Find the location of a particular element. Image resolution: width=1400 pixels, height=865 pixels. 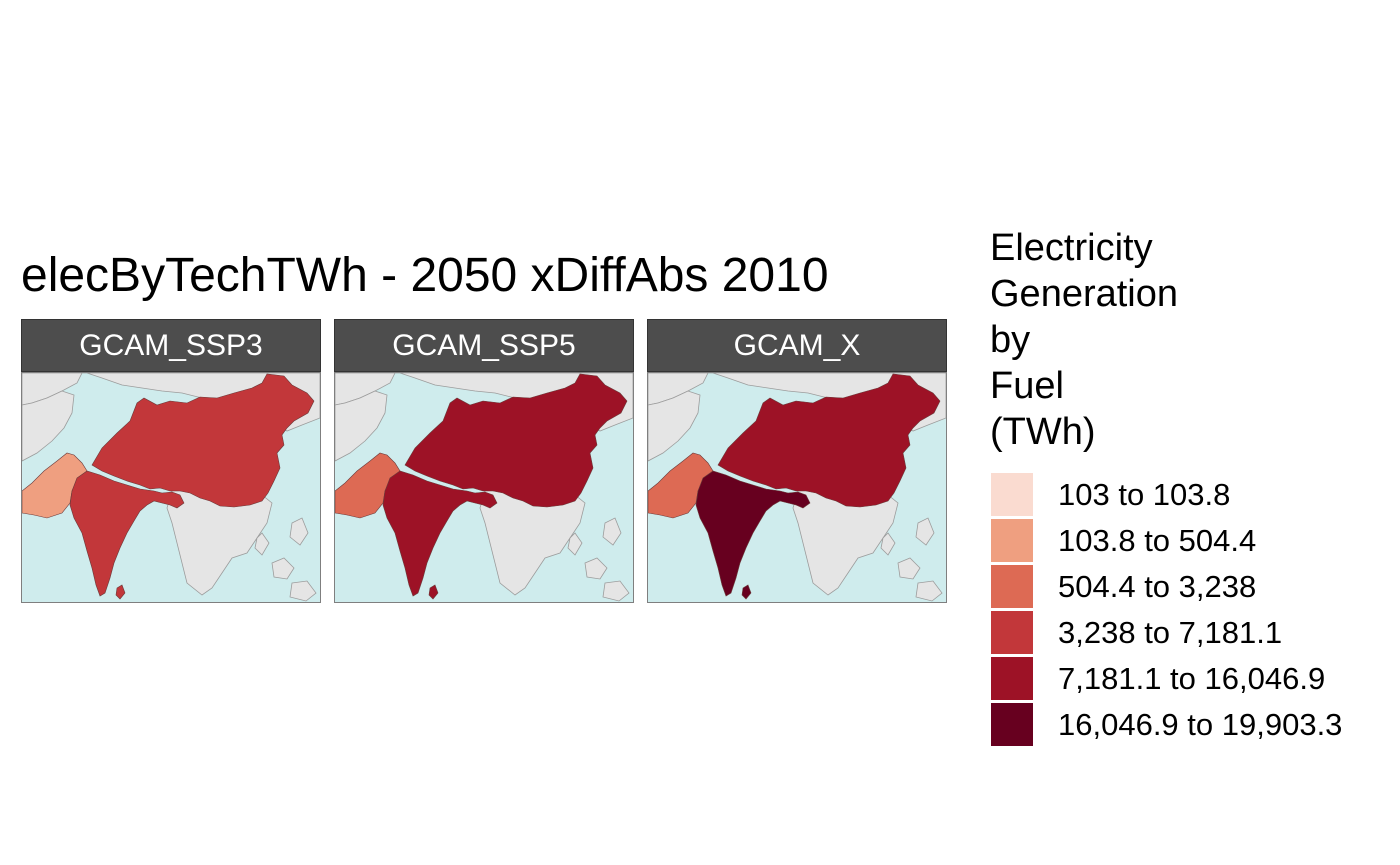

facet-strip-label: GCAM_SSP5 is located at coordinates (484, 345).